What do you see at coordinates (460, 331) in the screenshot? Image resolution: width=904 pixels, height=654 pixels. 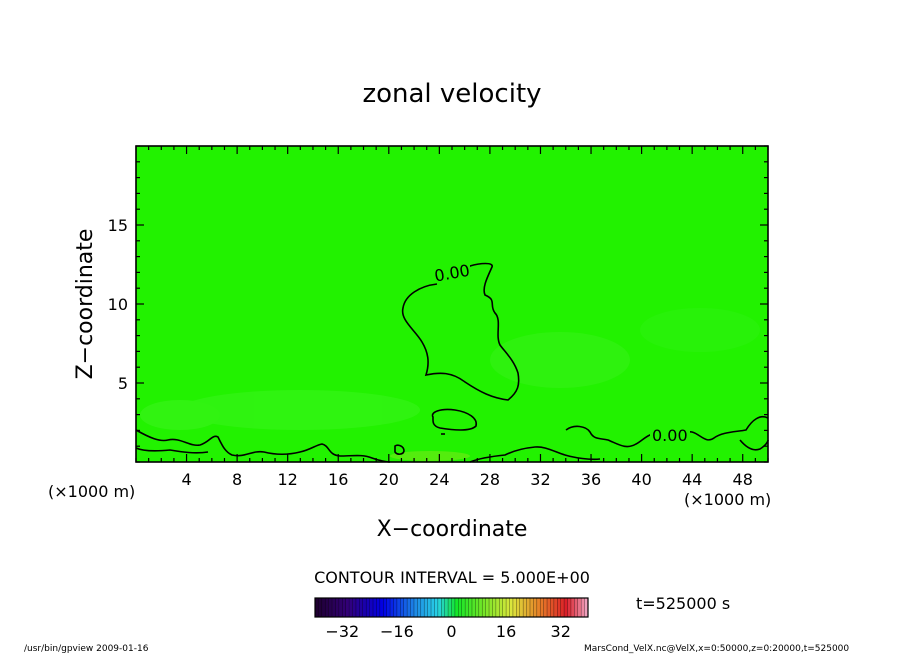 I see `contour-upper` at bounding box center [460, 331].